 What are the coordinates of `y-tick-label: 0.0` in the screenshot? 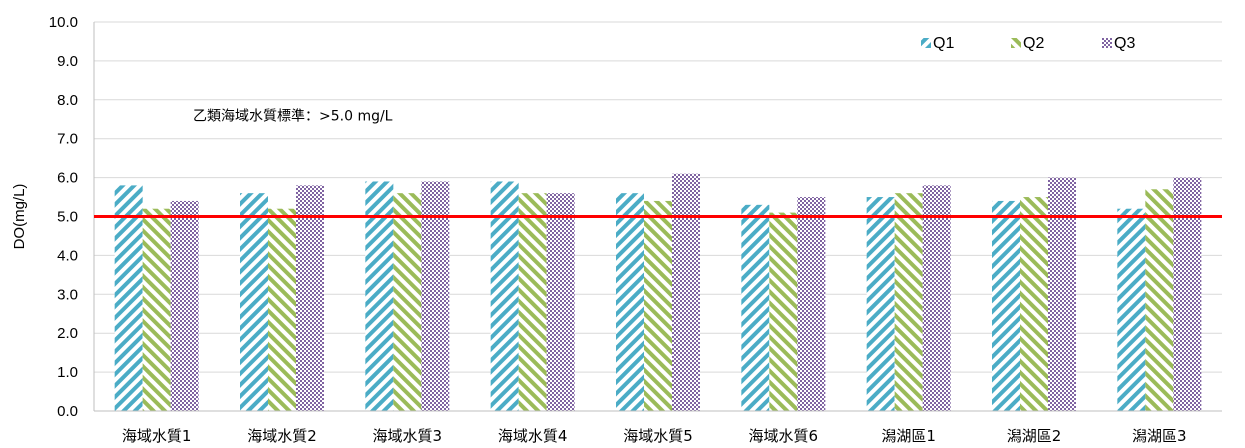 It's located at (67, 411).